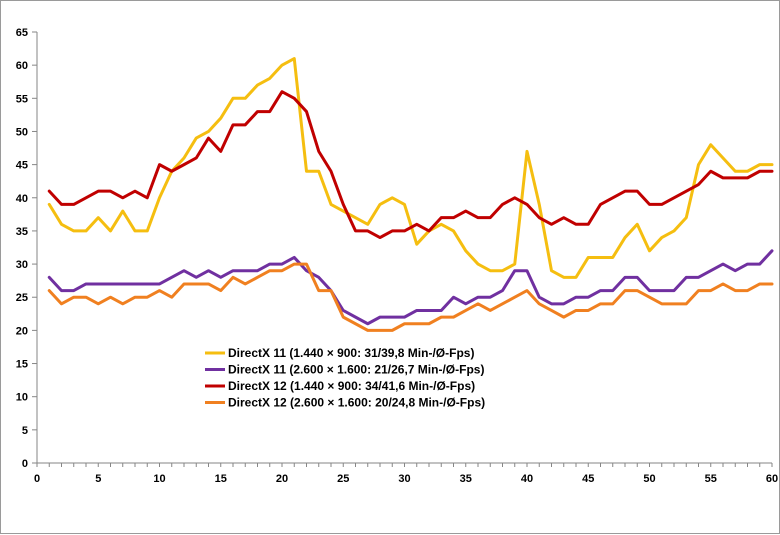 The width and height of the screenshot is (780, 535). I want to click on y-tick-label: 60, so click(22, 66).